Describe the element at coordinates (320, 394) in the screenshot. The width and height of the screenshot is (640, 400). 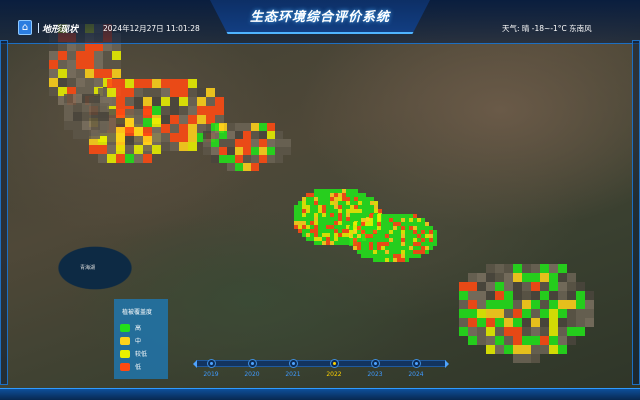
I see `footer-bar` at that location.